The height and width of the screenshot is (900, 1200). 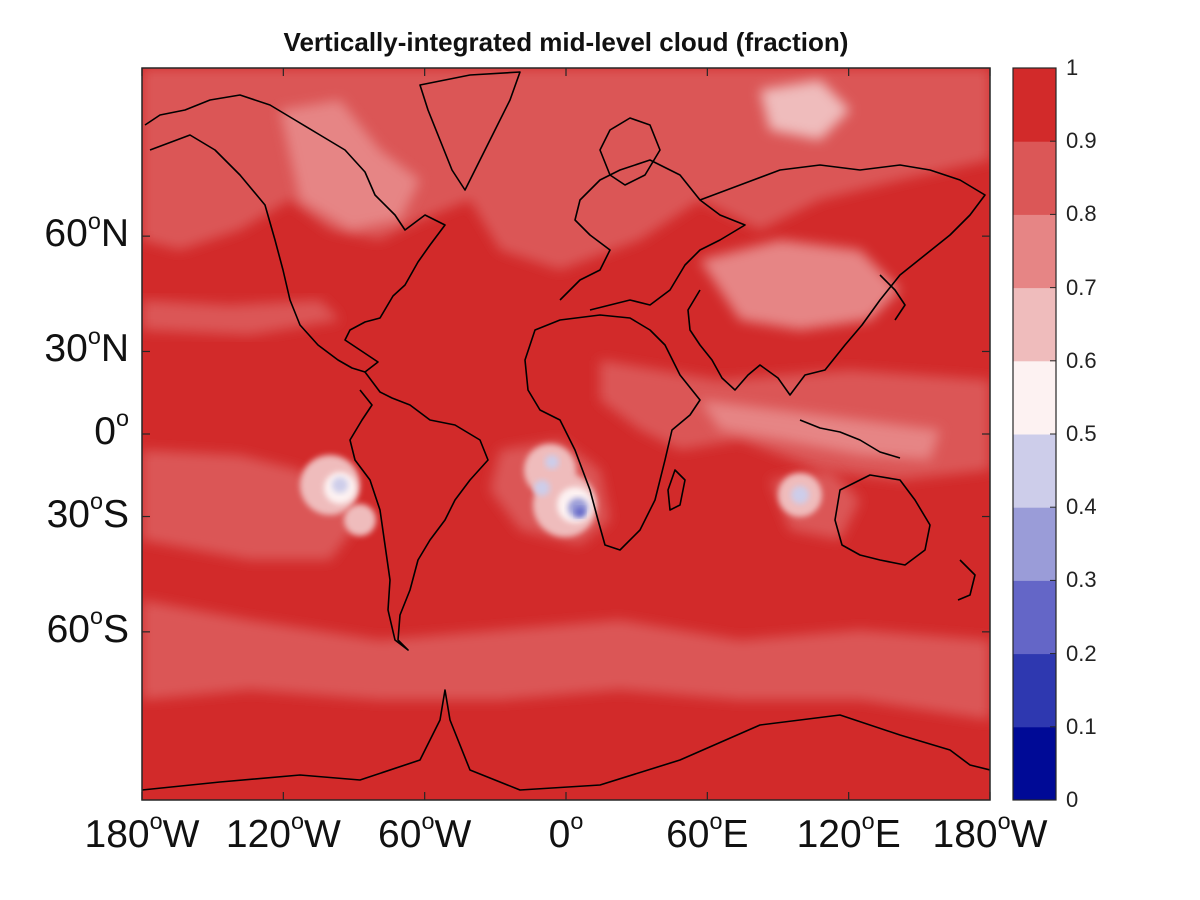 What do you see at coordinates (892, 297) in the screenshot?
I see `coastline-japan` at bounding box center [892, 297].